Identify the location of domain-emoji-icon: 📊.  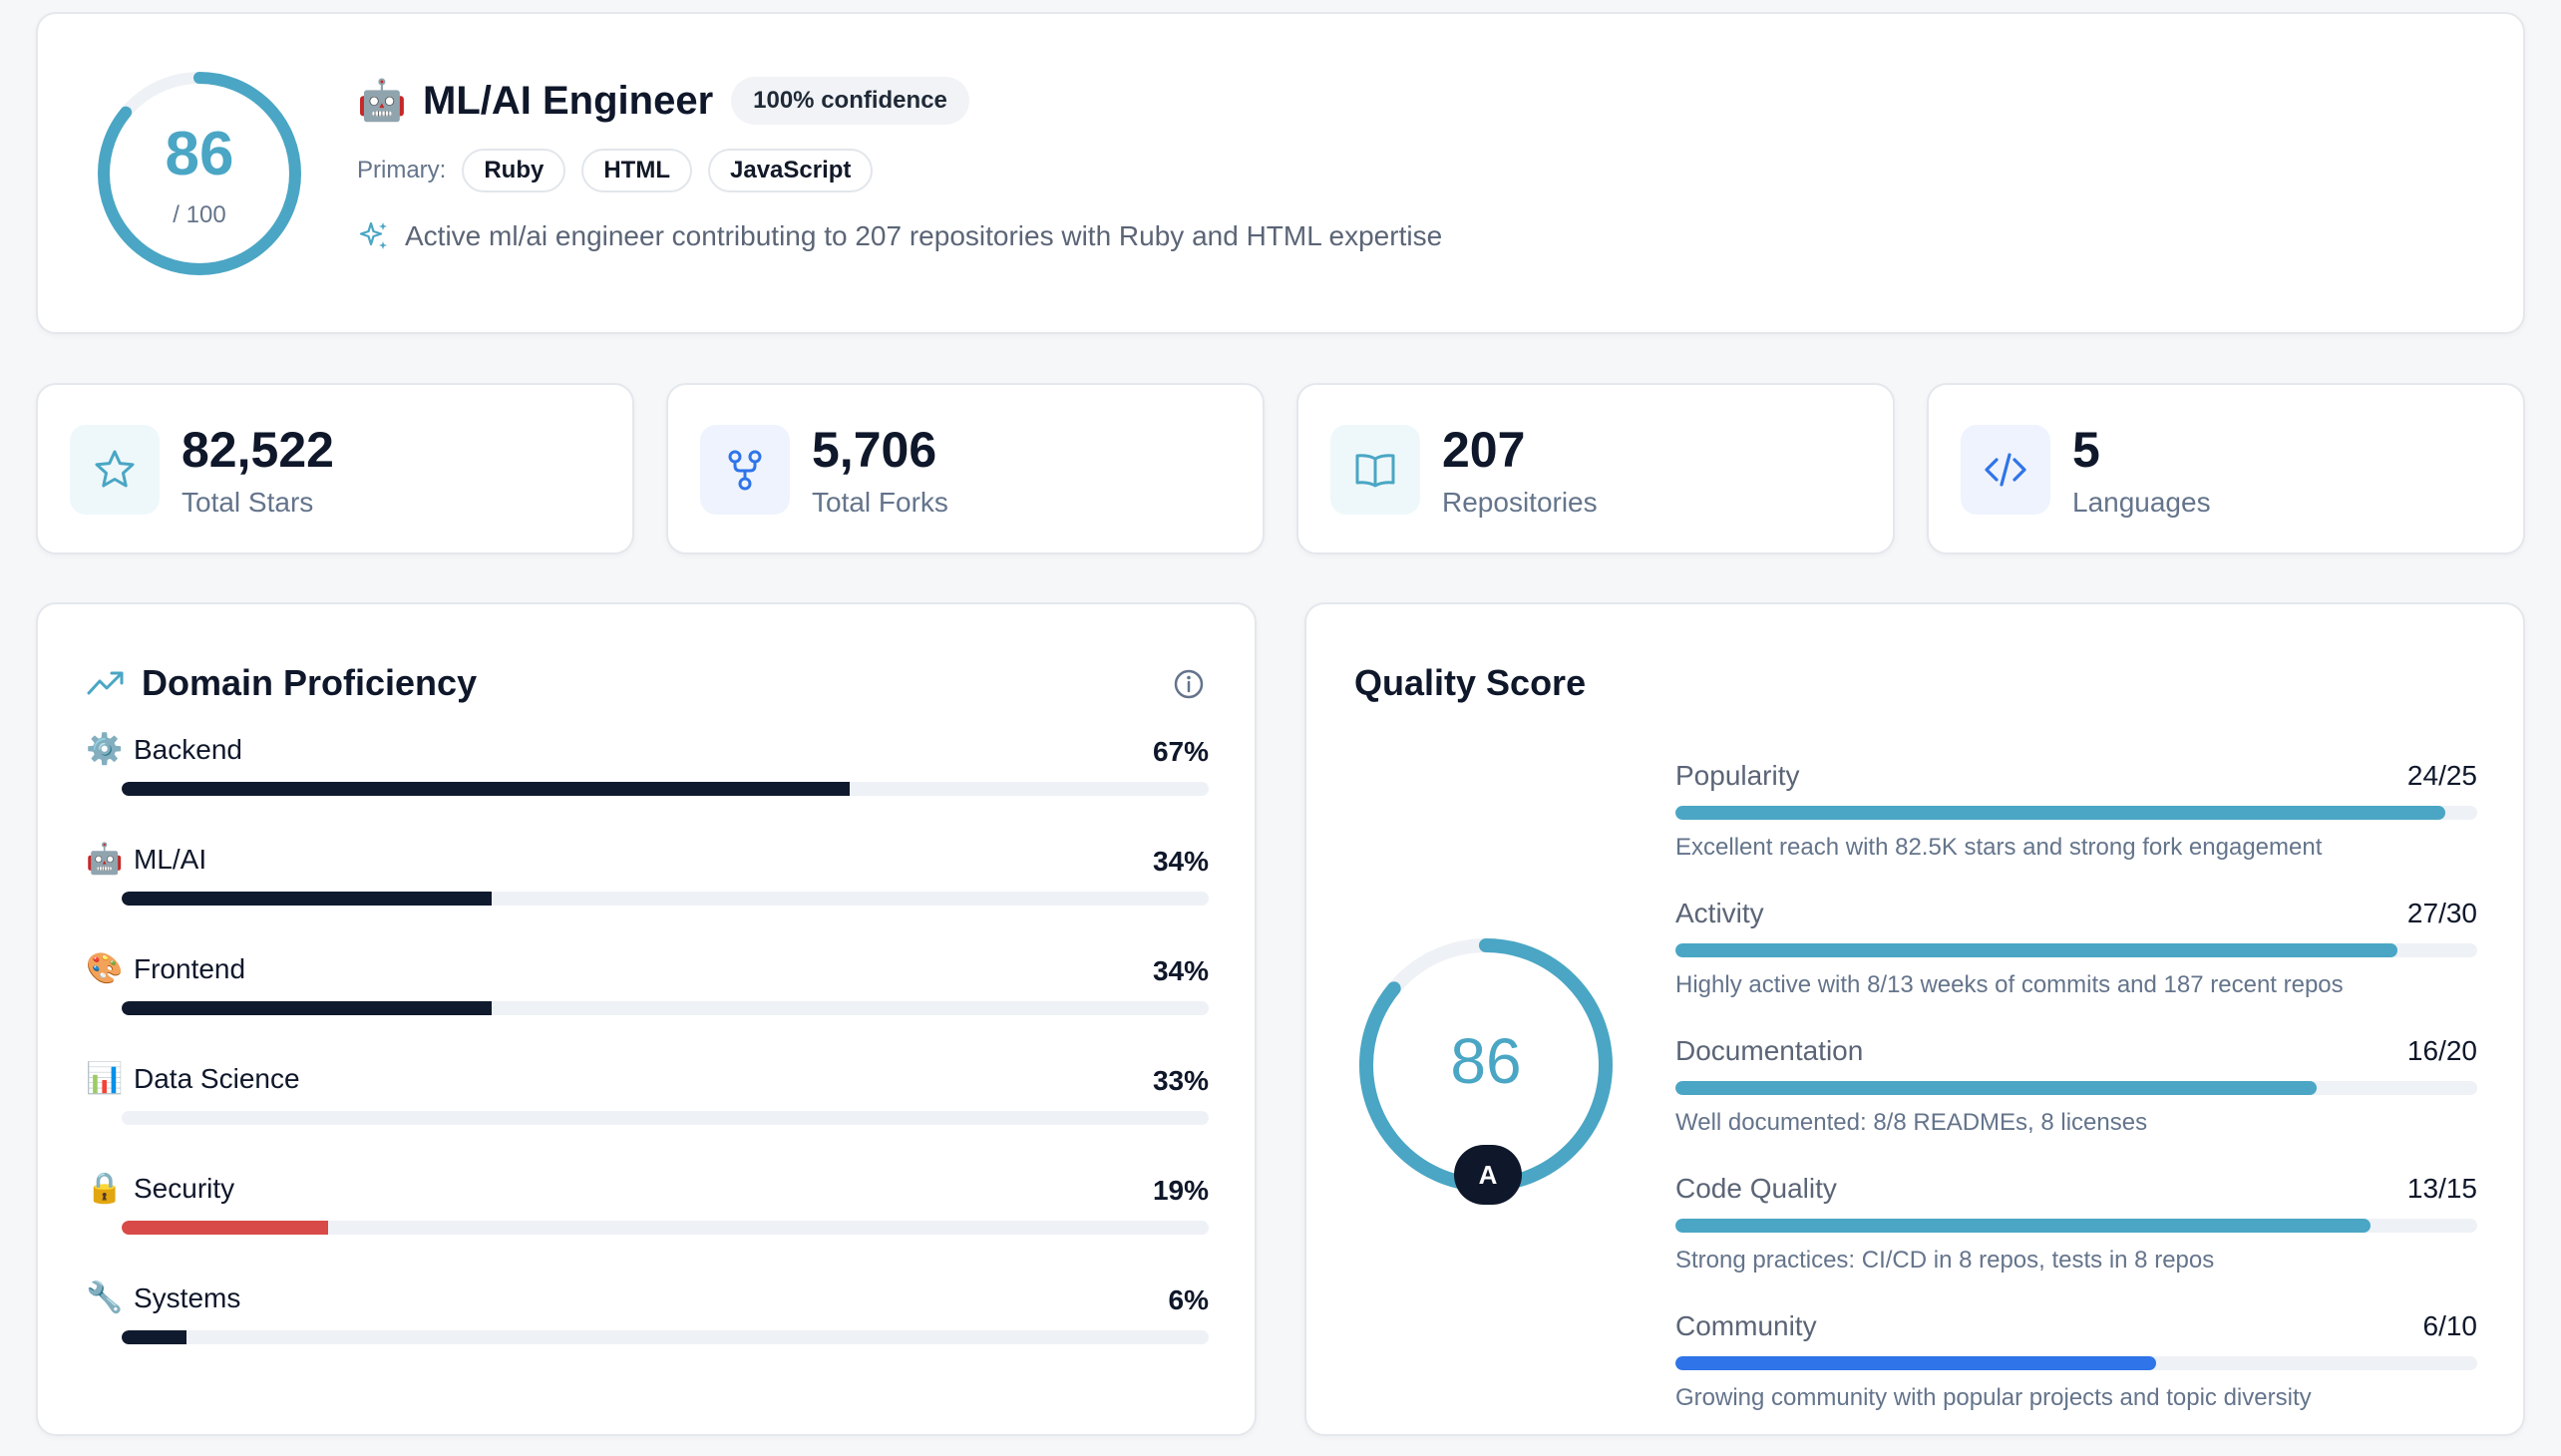
(105, 1078).